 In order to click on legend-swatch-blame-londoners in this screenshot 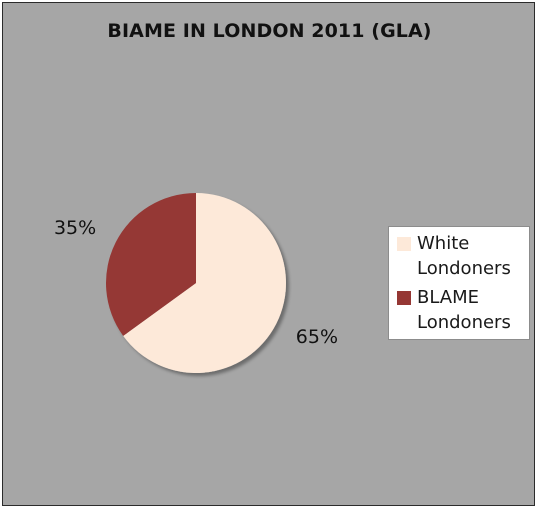, I will do `click(404, 298)`.